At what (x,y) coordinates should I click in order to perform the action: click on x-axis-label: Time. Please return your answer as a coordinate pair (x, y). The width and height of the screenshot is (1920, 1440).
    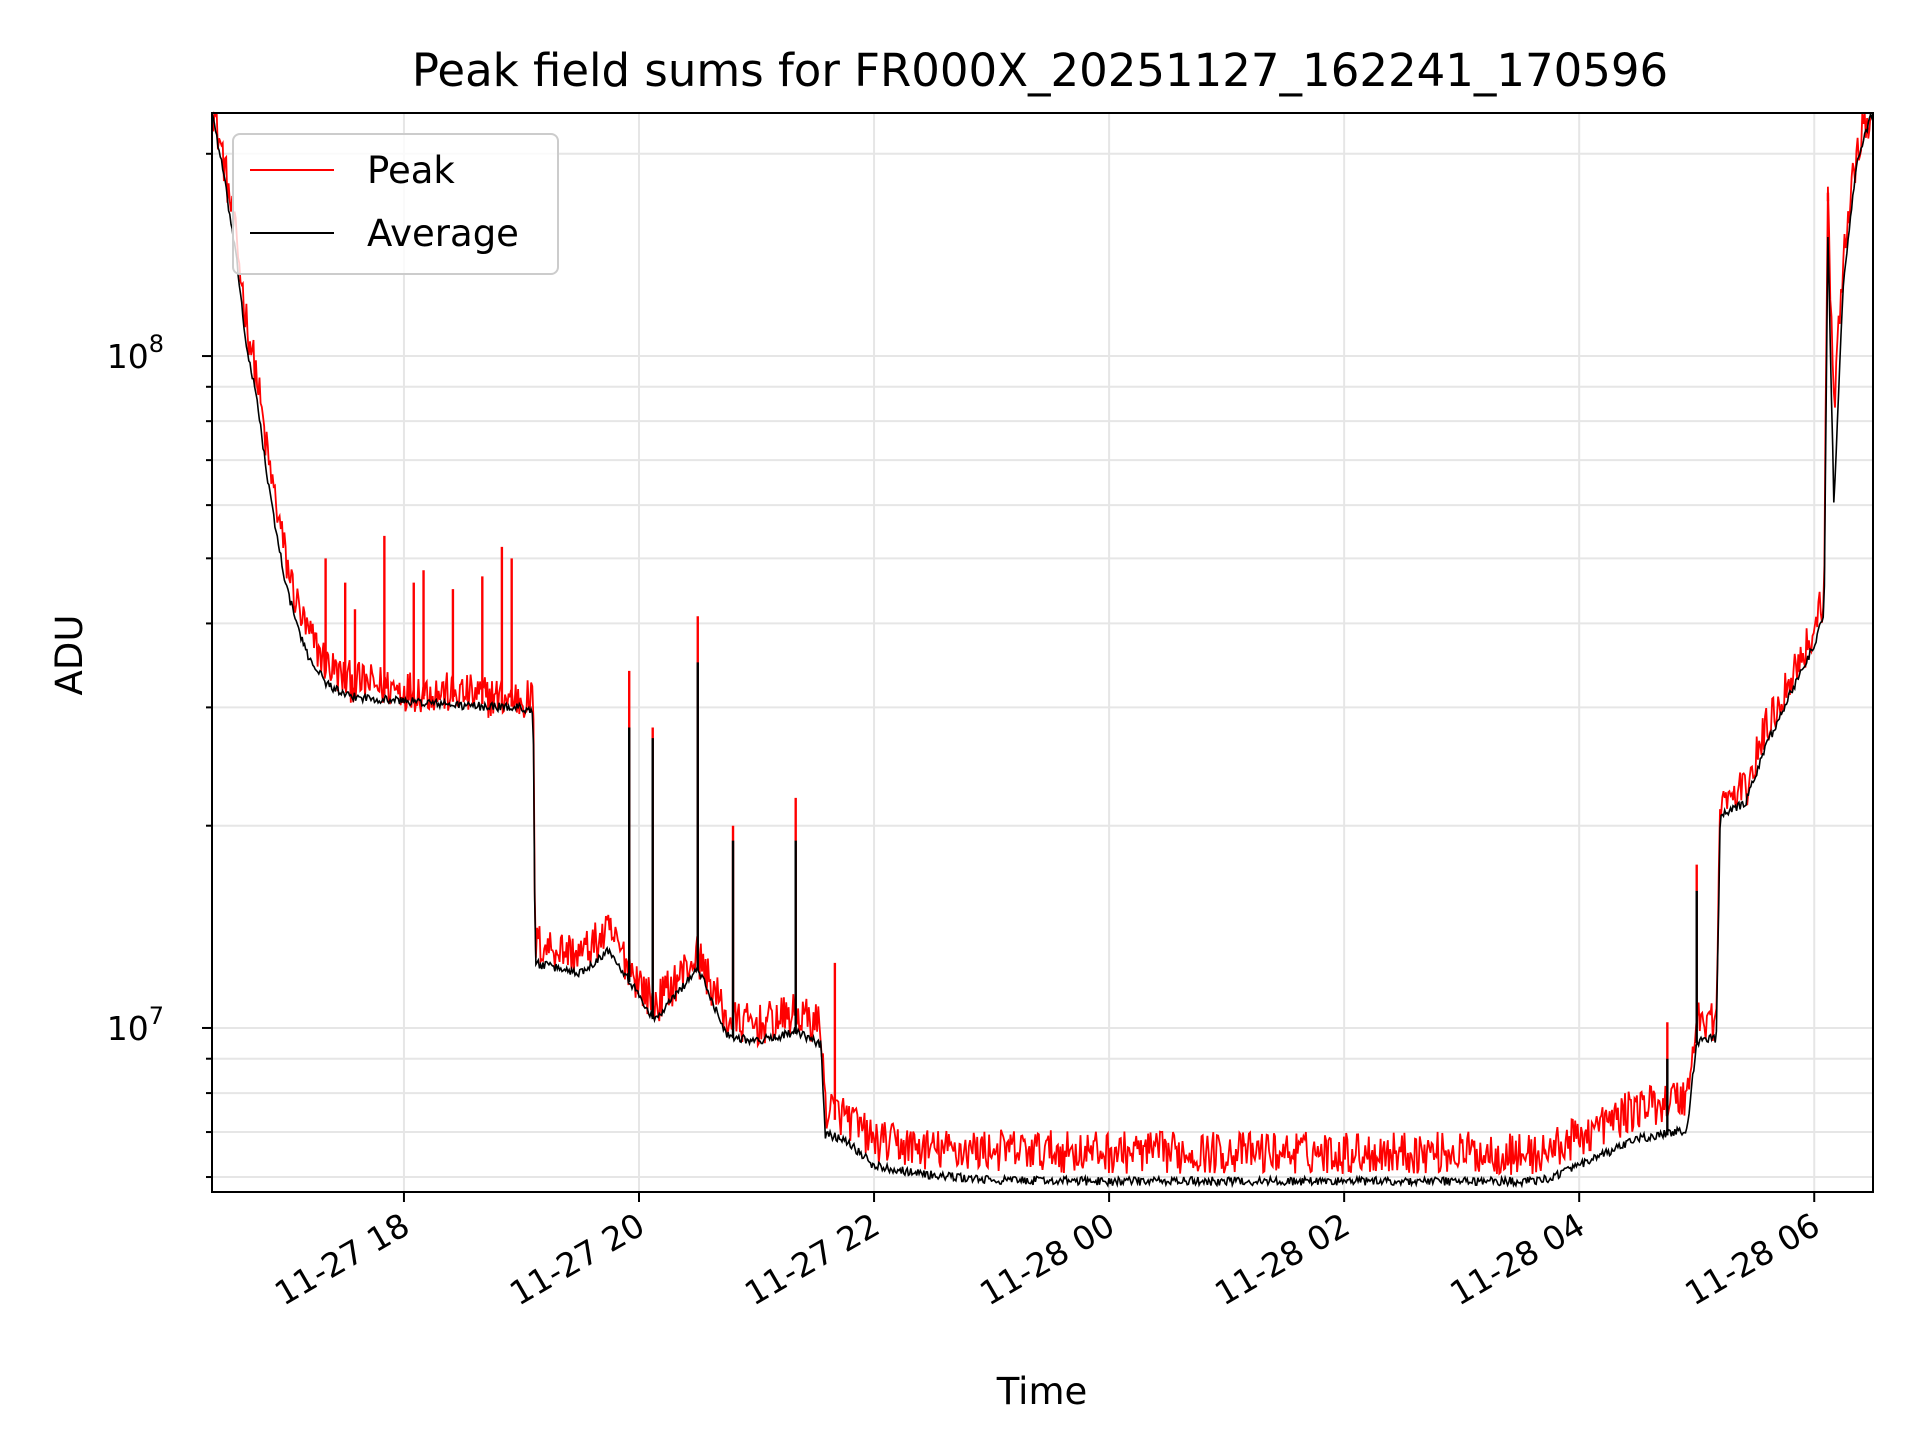
    Looking at the image, I should click on (1042, 1391).